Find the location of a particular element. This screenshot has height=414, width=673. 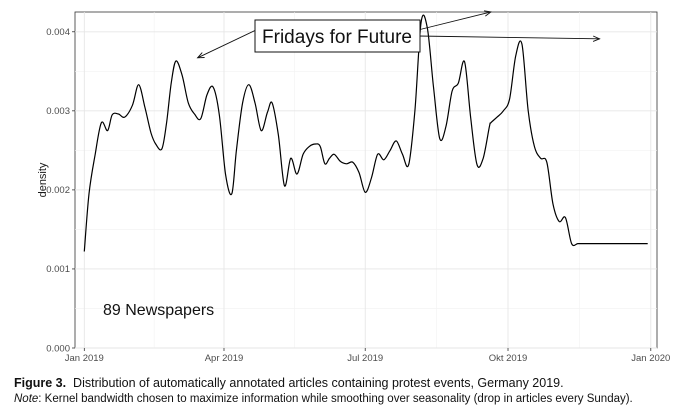

y-axis-ticks: 0.000 0.001 0.002 0.003 0.004 is located at coordinates (60, 190).